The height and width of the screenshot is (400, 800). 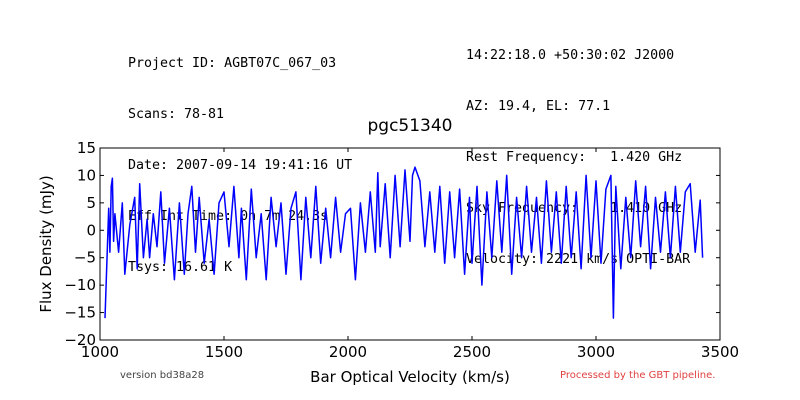 I want to click on x-tick-label: 1500, so click(x=224, y=352).